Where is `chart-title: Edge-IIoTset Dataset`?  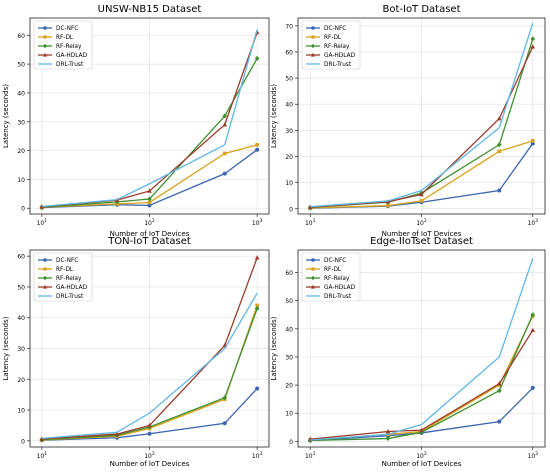 chart-title: Edge-IIoTset Dataset is located at coordinates (421, 241).